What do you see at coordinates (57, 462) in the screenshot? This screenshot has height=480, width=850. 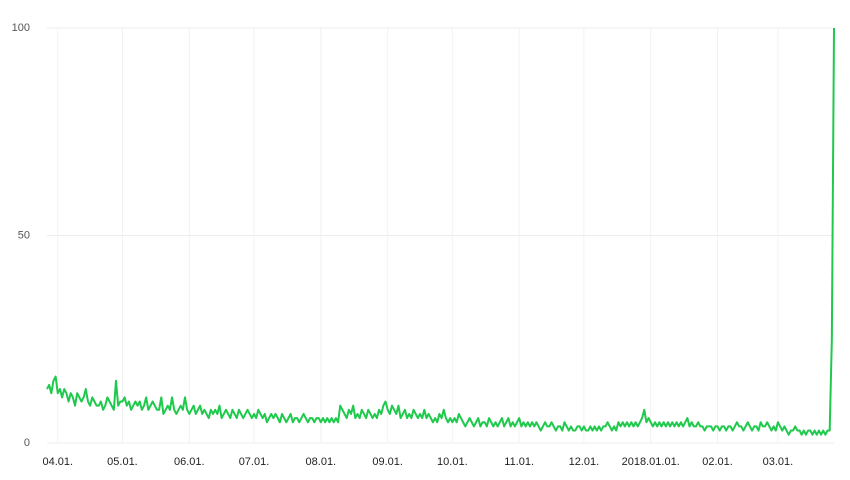 I see `x-tick-label: 04.01.` at bounding box center [57, 462].